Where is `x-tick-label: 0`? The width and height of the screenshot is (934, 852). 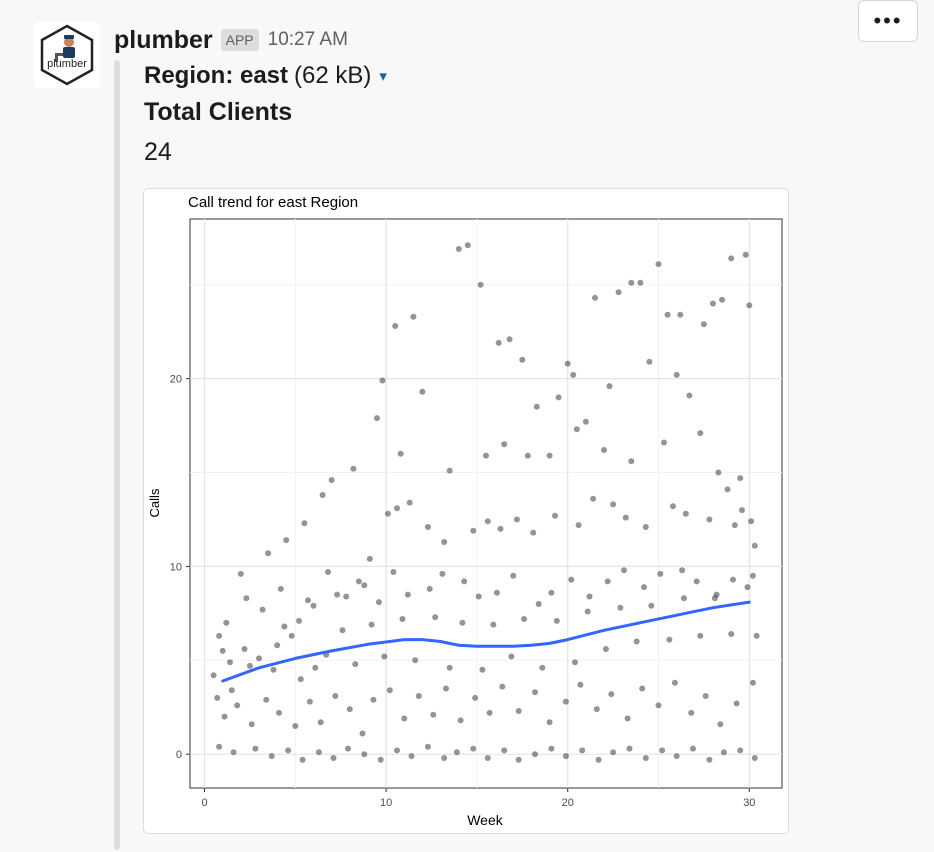
x-tick-label: 0 is located at coordinates (204, 803).